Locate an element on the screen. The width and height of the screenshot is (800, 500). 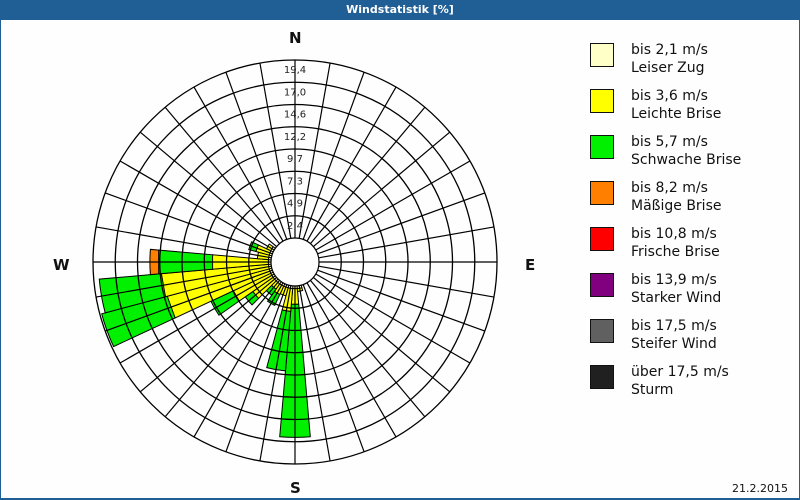
svg-text: 7,3 is located at coordinates (295, 181).